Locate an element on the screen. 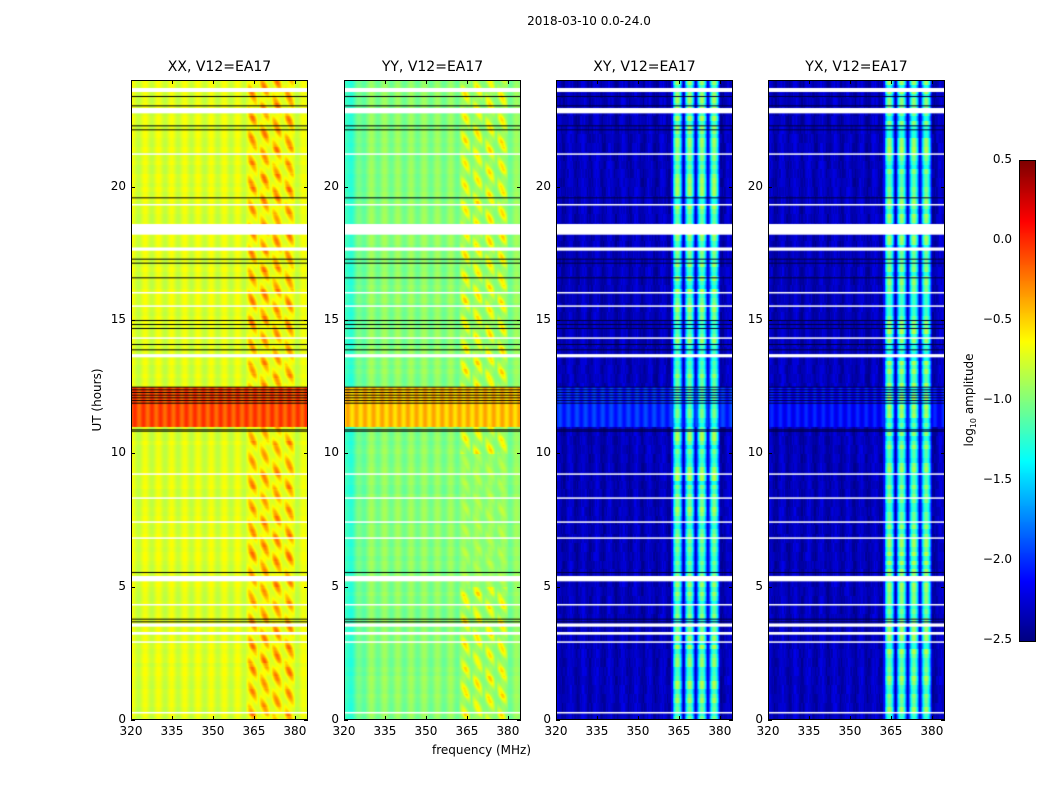  colorbar-tick-label: 0.0 is located at coordinates (1002, 239).